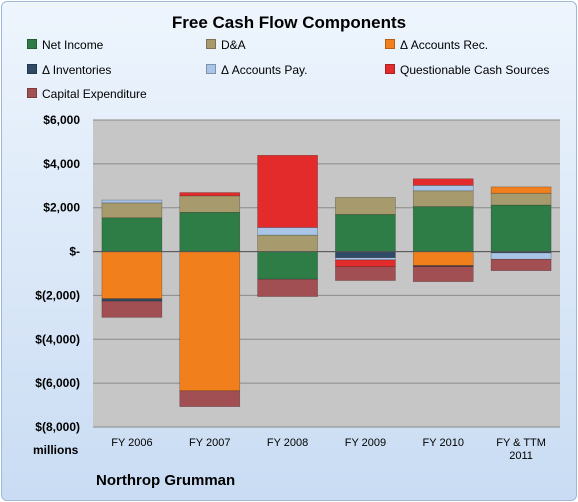 The image size is (578, 502). I want to click on legend-item-questionable-cash: Questionable Cash Sources, so click(467, 70).